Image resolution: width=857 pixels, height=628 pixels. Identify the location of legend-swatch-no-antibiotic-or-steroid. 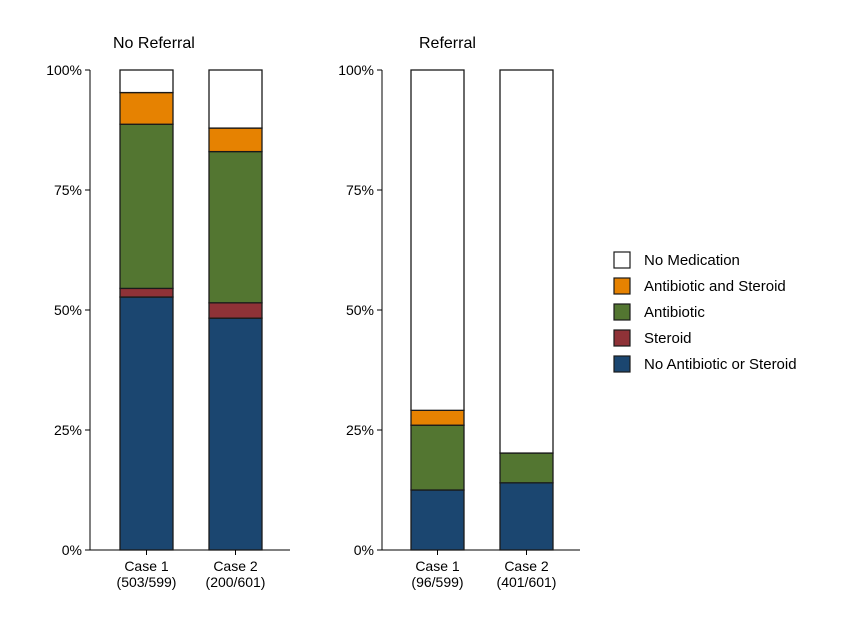
(622, 364).